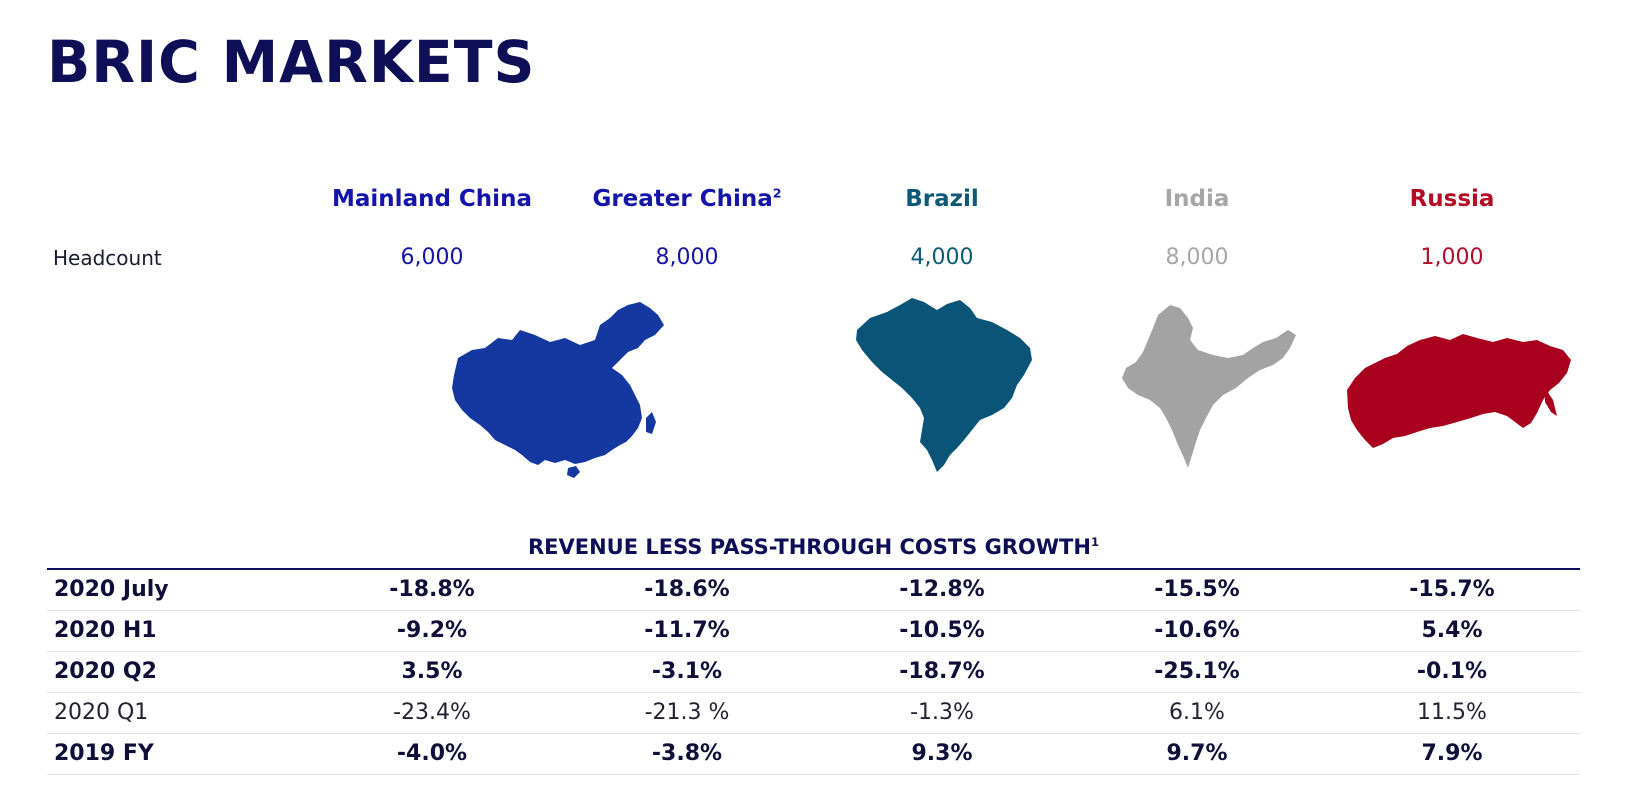 This screenshot has width=1633, height=794. I want to click on china-map, so click(558, 390).